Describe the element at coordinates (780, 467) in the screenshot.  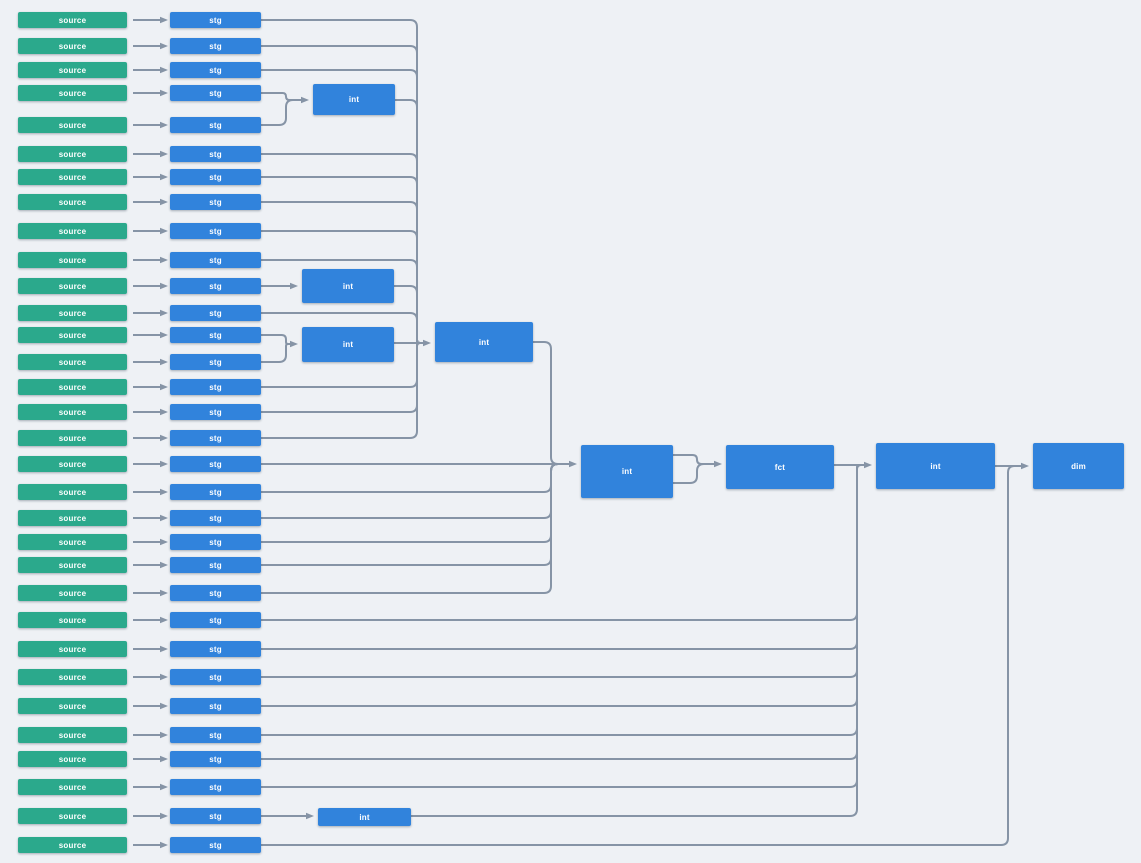
I see `node-fct: fct` at that location.